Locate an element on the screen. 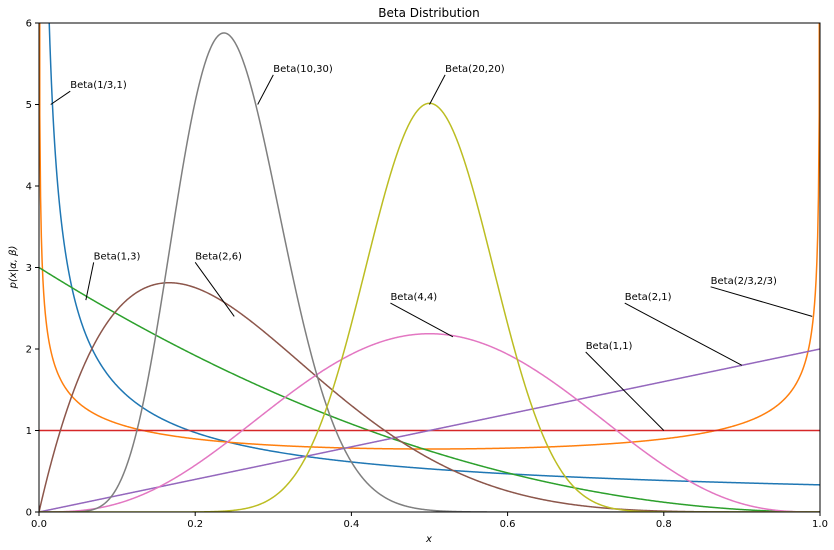 This screenshot has height=550, width=834. annotation-label-0: Beta(1/3,1) is located at coordinates (98, 85).